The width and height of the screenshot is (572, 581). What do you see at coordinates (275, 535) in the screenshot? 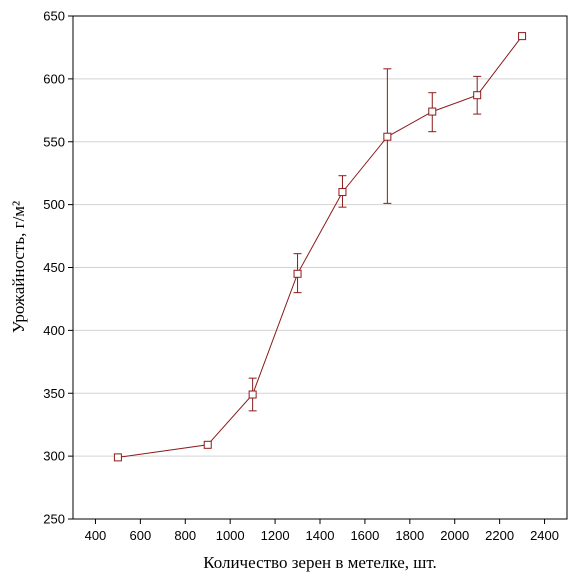
I see `x-tick-label: 1200` at bounding box center [275, 535].